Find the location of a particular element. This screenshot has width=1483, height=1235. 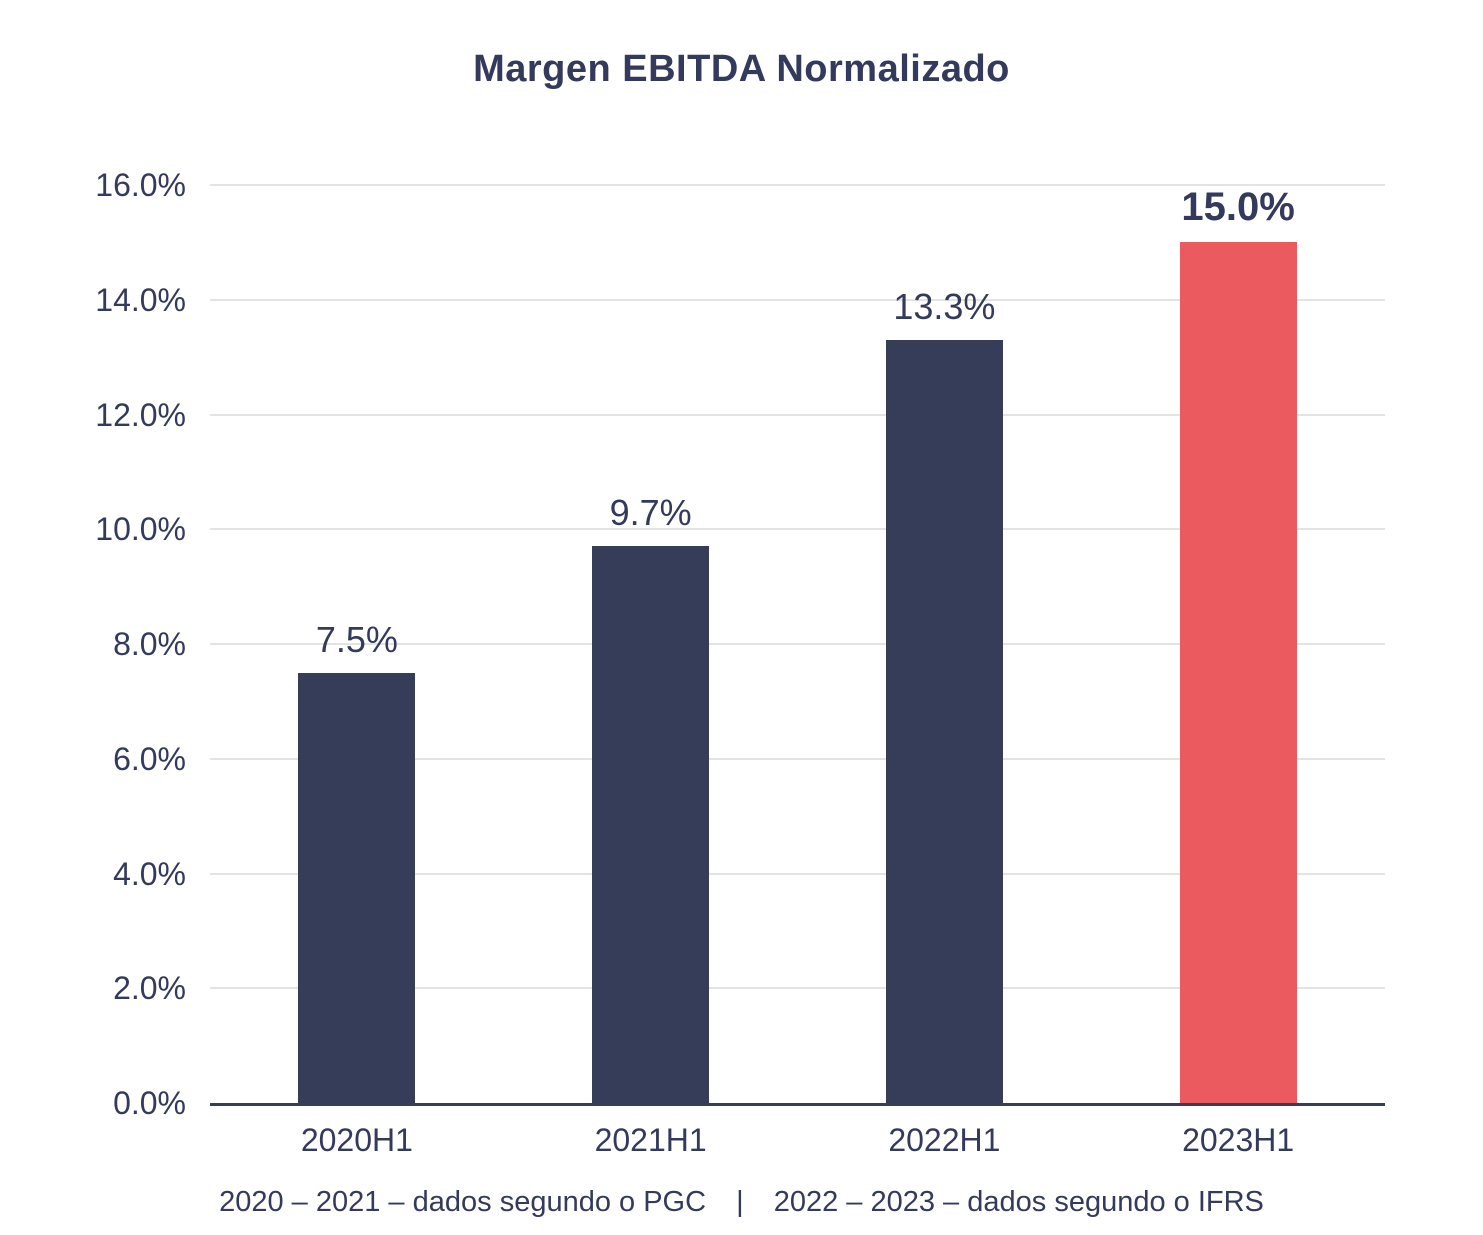

gridline-2.0% is located at coordinates (797, 988).